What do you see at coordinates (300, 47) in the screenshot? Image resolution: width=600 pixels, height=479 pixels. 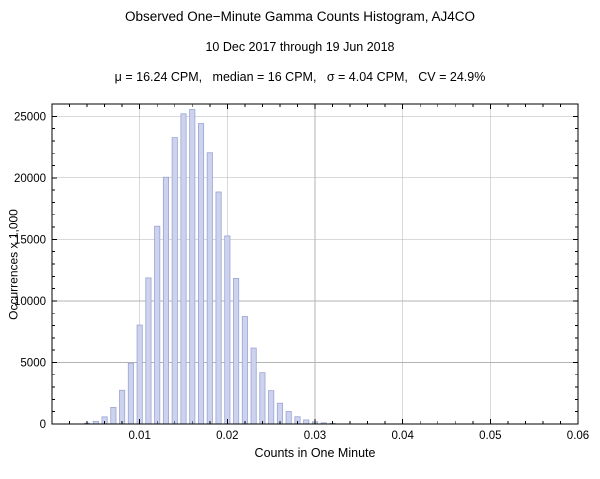 I see `chart-subtitle: 10 Dec 2017 through 19 Jun 2018` at bounding box center [300, 47].